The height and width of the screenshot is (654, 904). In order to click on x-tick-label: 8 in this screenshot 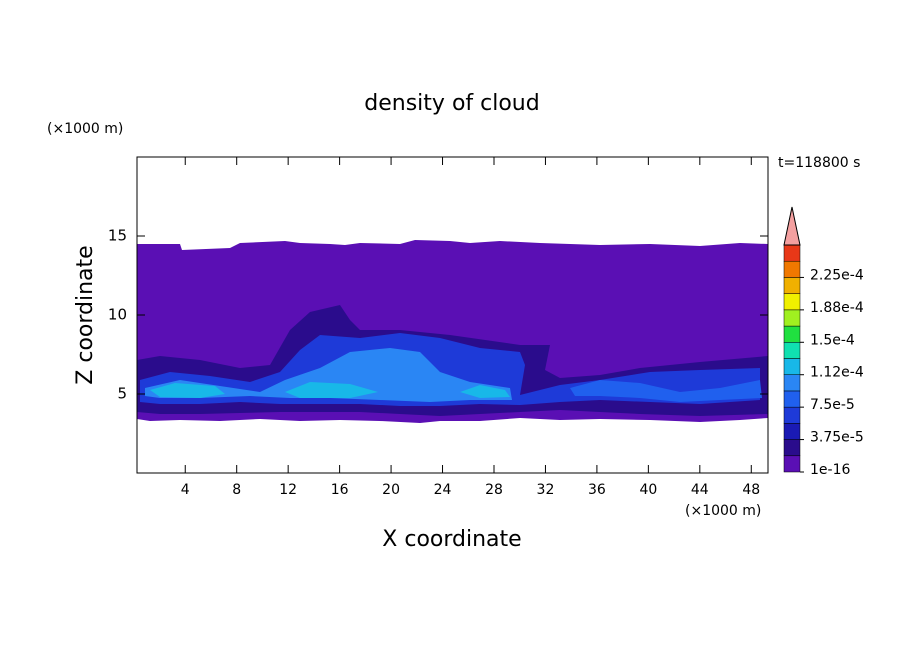, I will do `click(236, 490)`.